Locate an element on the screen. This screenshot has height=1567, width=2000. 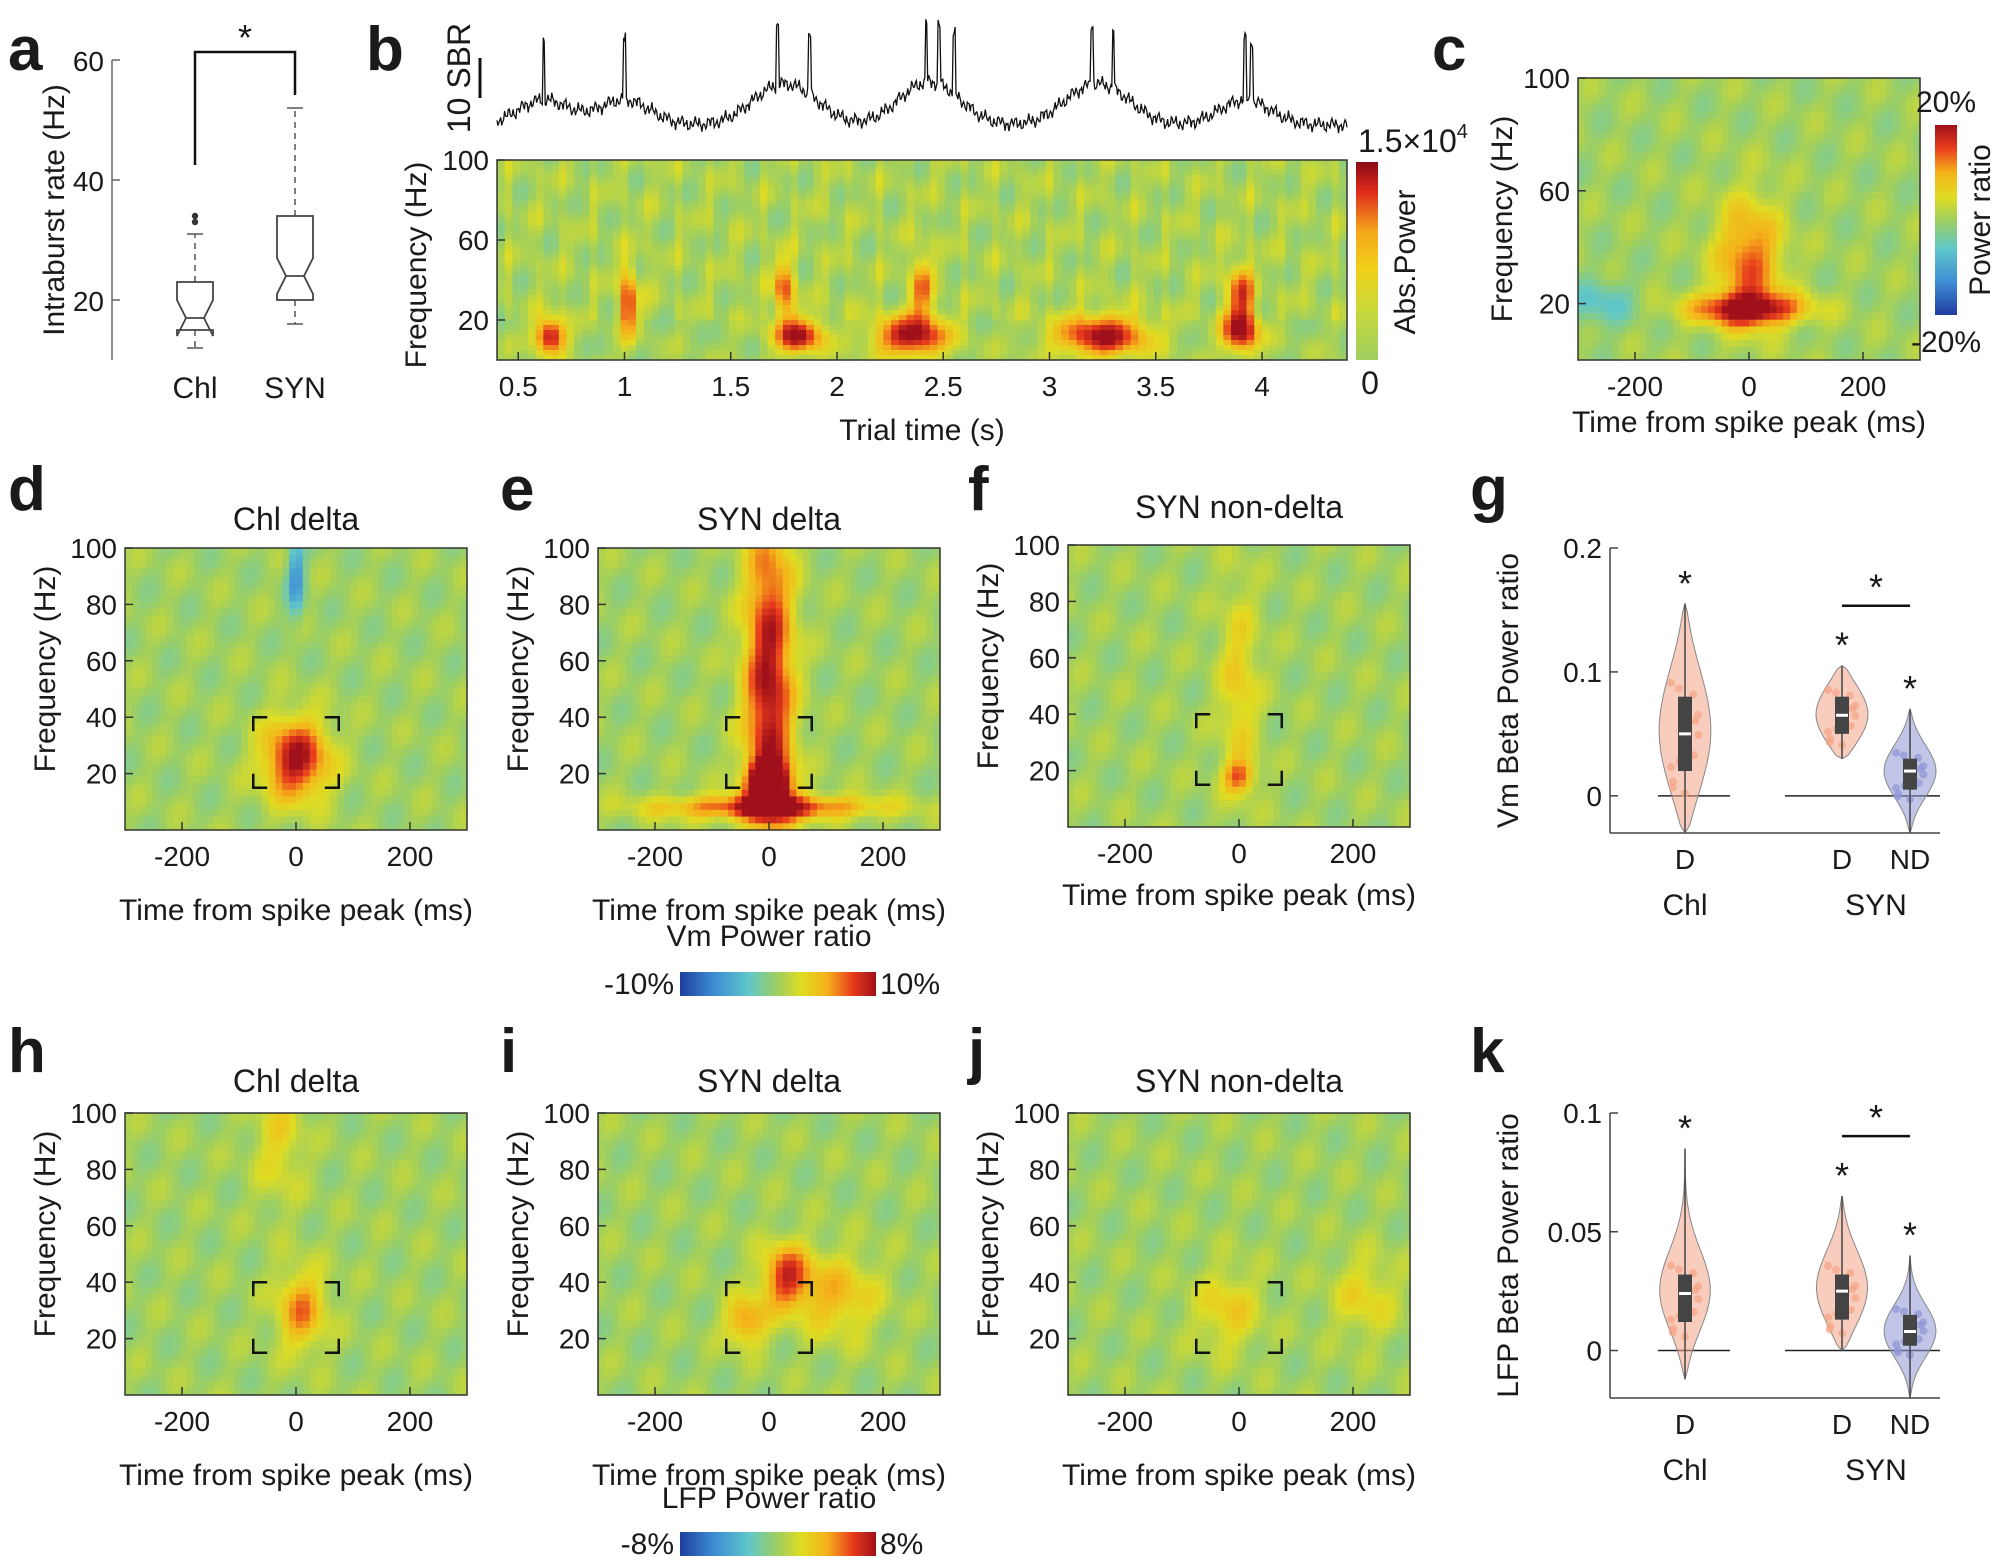
panel-label-a: a is located at coordinates (25, 49).